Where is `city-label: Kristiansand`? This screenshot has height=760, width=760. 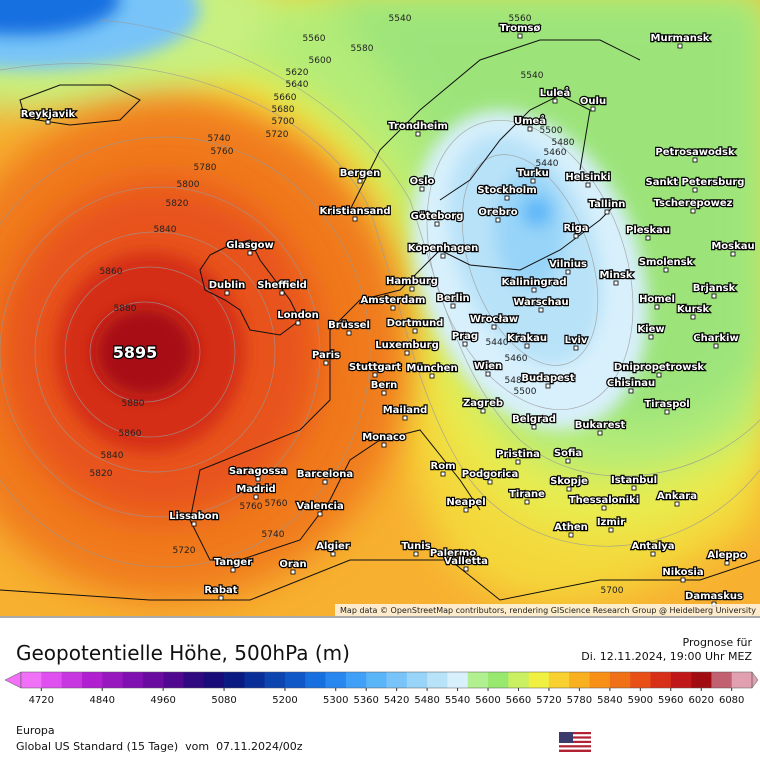
city-label: Kristiansand is located at coordinates (354, 211).